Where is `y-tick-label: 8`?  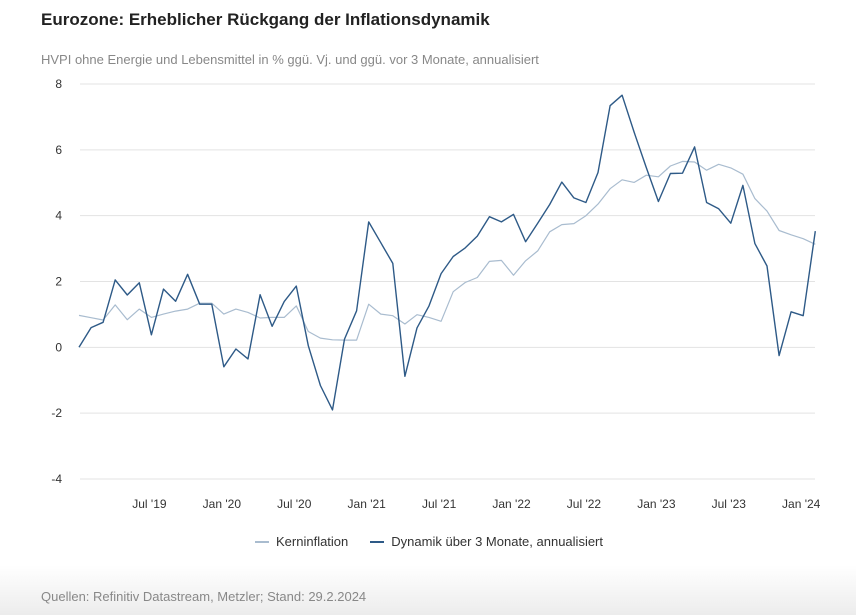
y-tick-label: 8 is located at coordinates (58, 84).